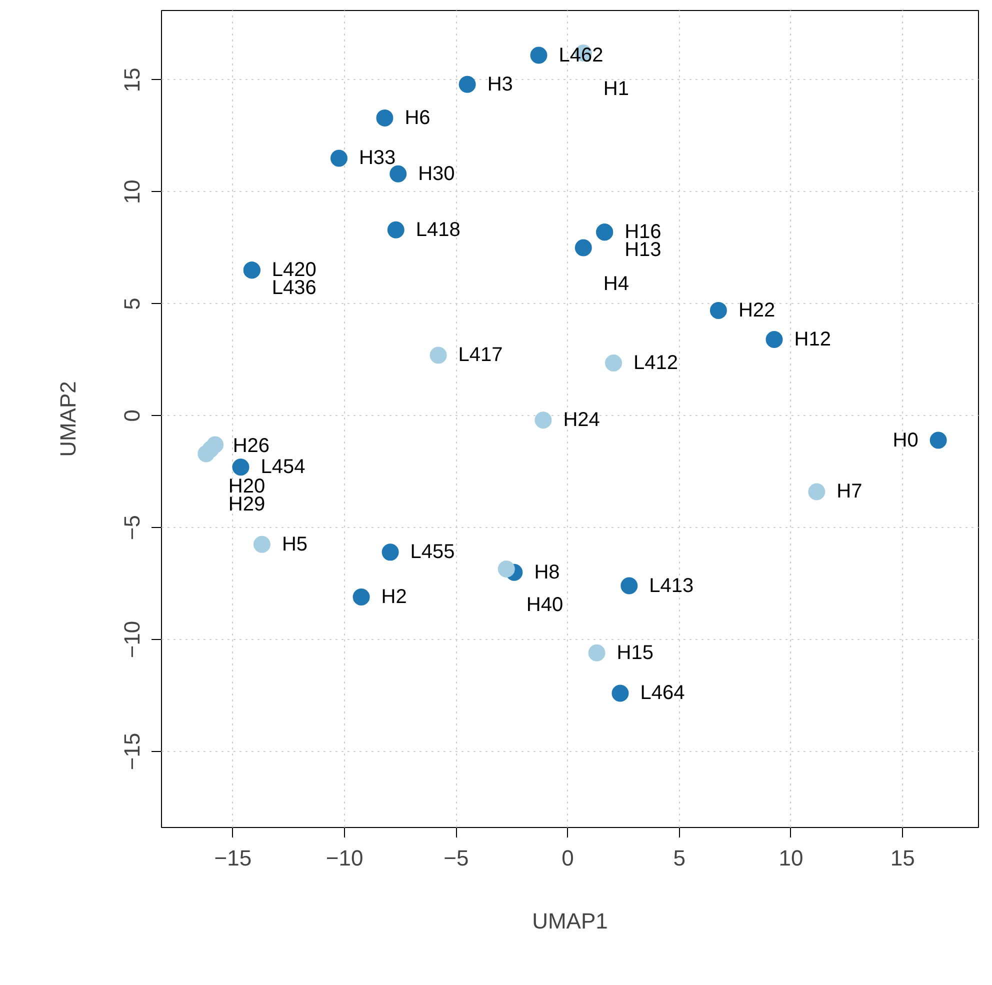 Image resolution: width=992 pixels, height=985 pixels. I want to click on annotation: H0, so click(905, 440).